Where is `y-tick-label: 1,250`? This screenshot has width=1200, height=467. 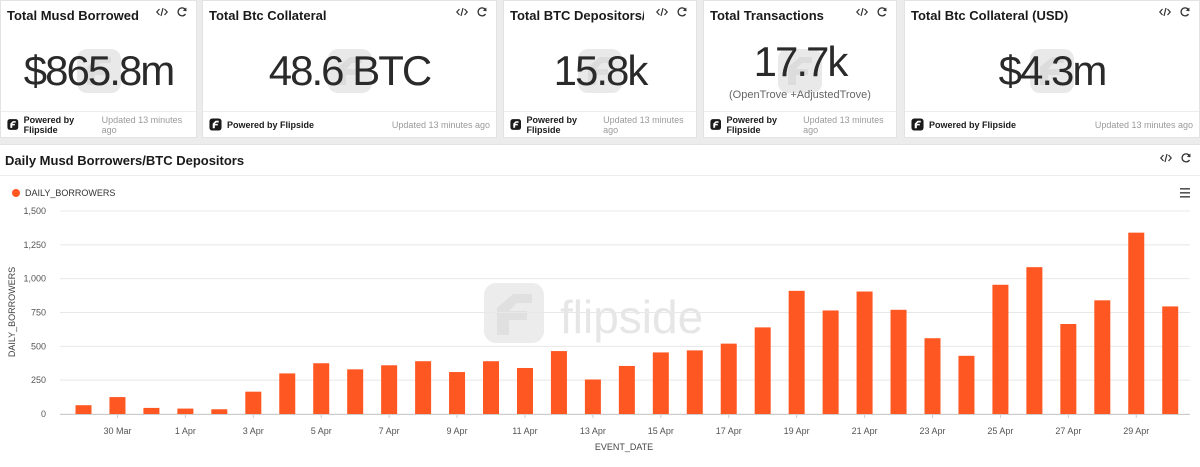 y-tick-label: 1,250 is located at coordinates (34, 245).